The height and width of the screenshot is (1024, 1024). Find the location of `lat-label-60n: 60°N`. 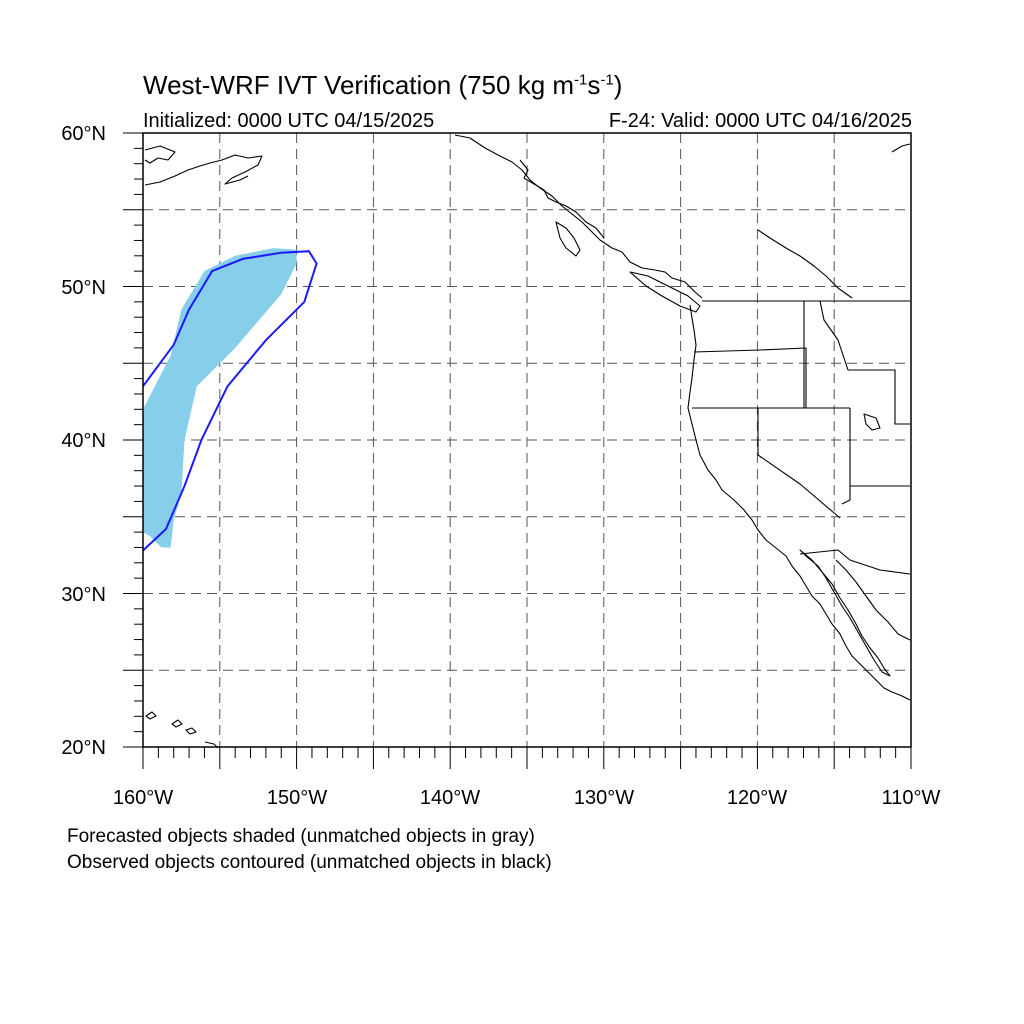

lat-label-60n: 60°N is located at coordinates (83, 134).